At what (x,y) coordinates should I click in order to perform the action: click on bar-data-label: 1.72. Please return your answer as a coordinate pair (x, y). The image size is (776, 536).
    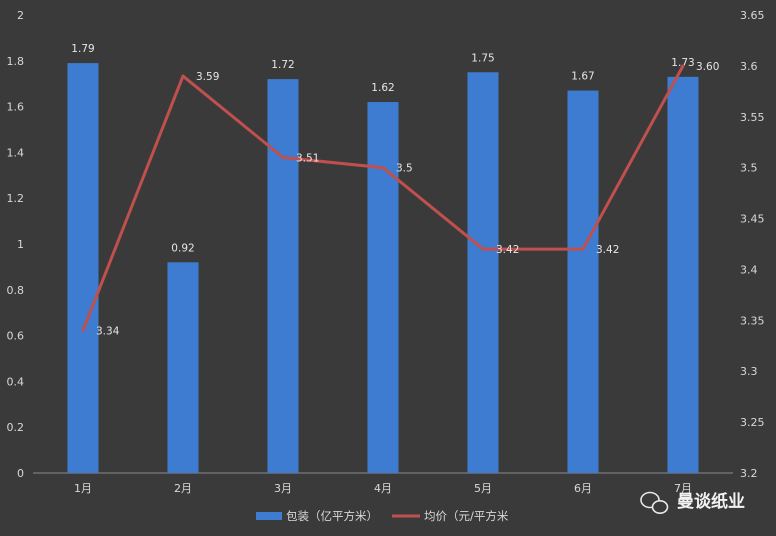
    Looking at the image, I should click on (282, 65).